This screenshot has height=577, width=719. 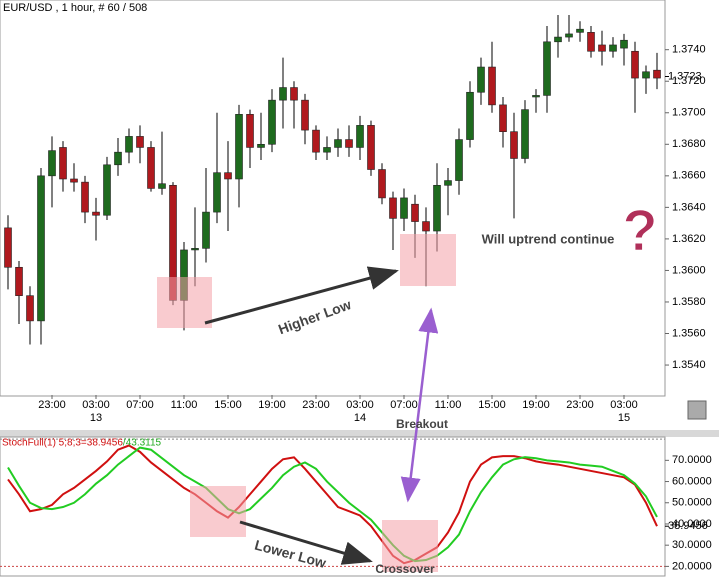 I want to click on y-tick-label: 60.0000, so click(x=692, y=481).